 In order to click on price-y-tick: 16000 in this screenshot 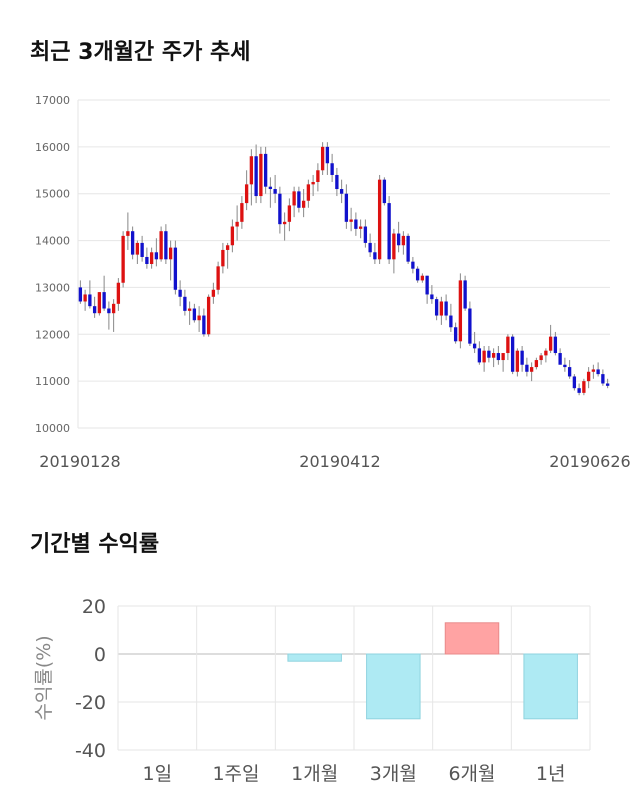, I will do `click(52, 147)`.